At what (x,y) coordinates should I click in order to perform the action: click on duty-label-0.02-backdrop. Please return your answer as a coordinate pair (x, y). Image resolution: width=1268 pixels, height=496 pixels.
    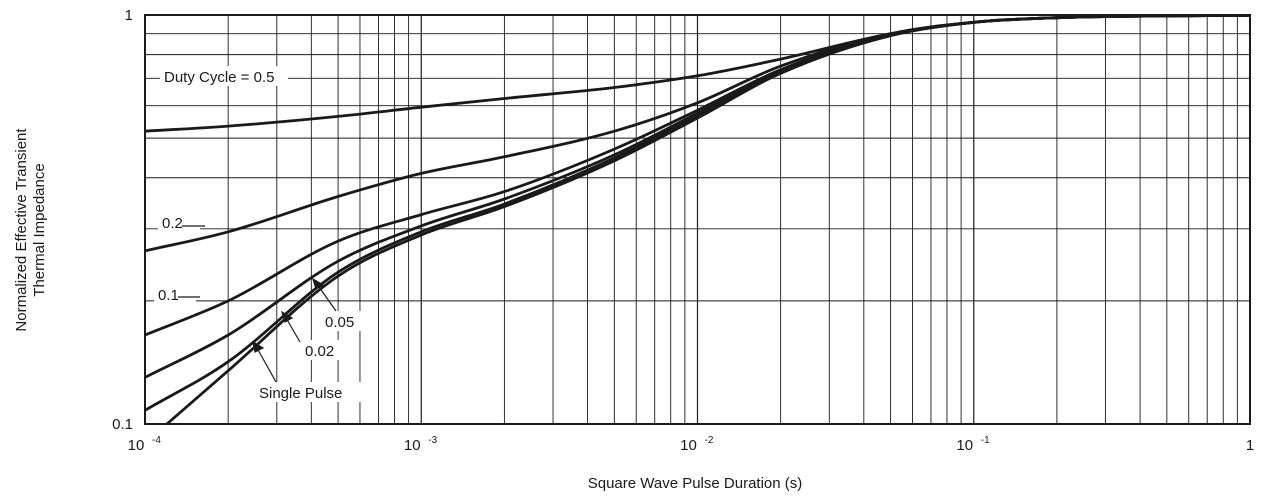
    Looking at the image, I should click on (324, 350).